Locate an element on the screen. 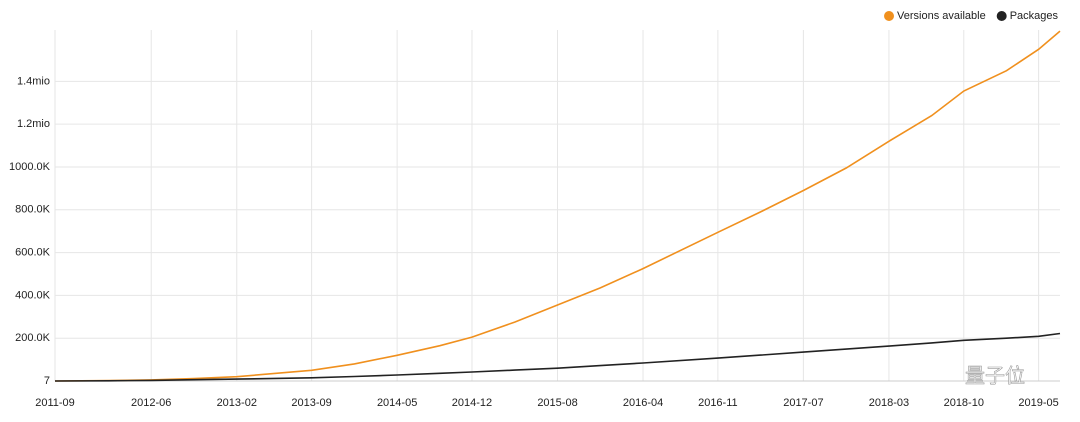 The width and height of the screenshot is (1080, 422). y-tick-label: 600.0K is located at coordinates (33, 252).